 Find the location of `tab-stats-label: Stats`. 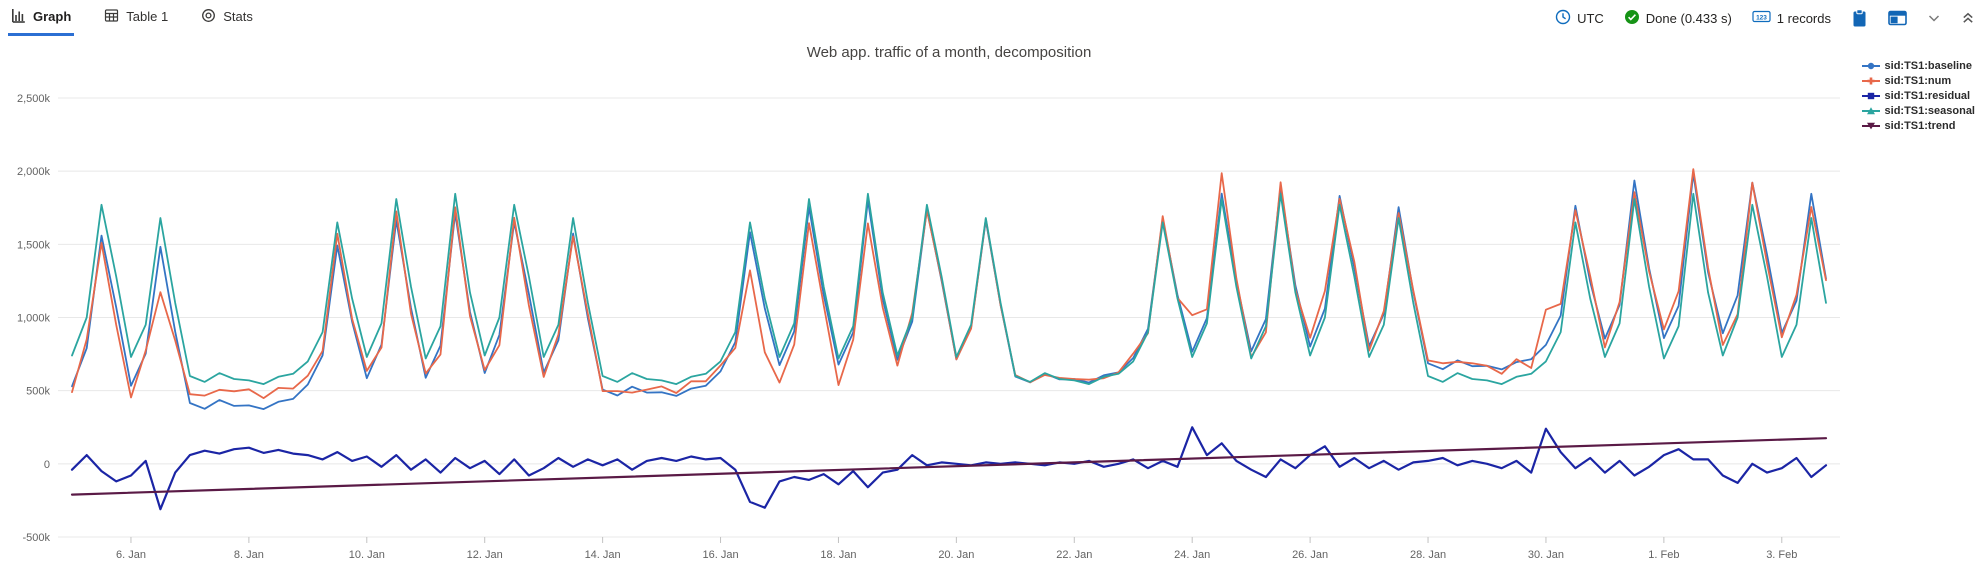

tab-stats-label: Stats is located at coordinates (238, 16).